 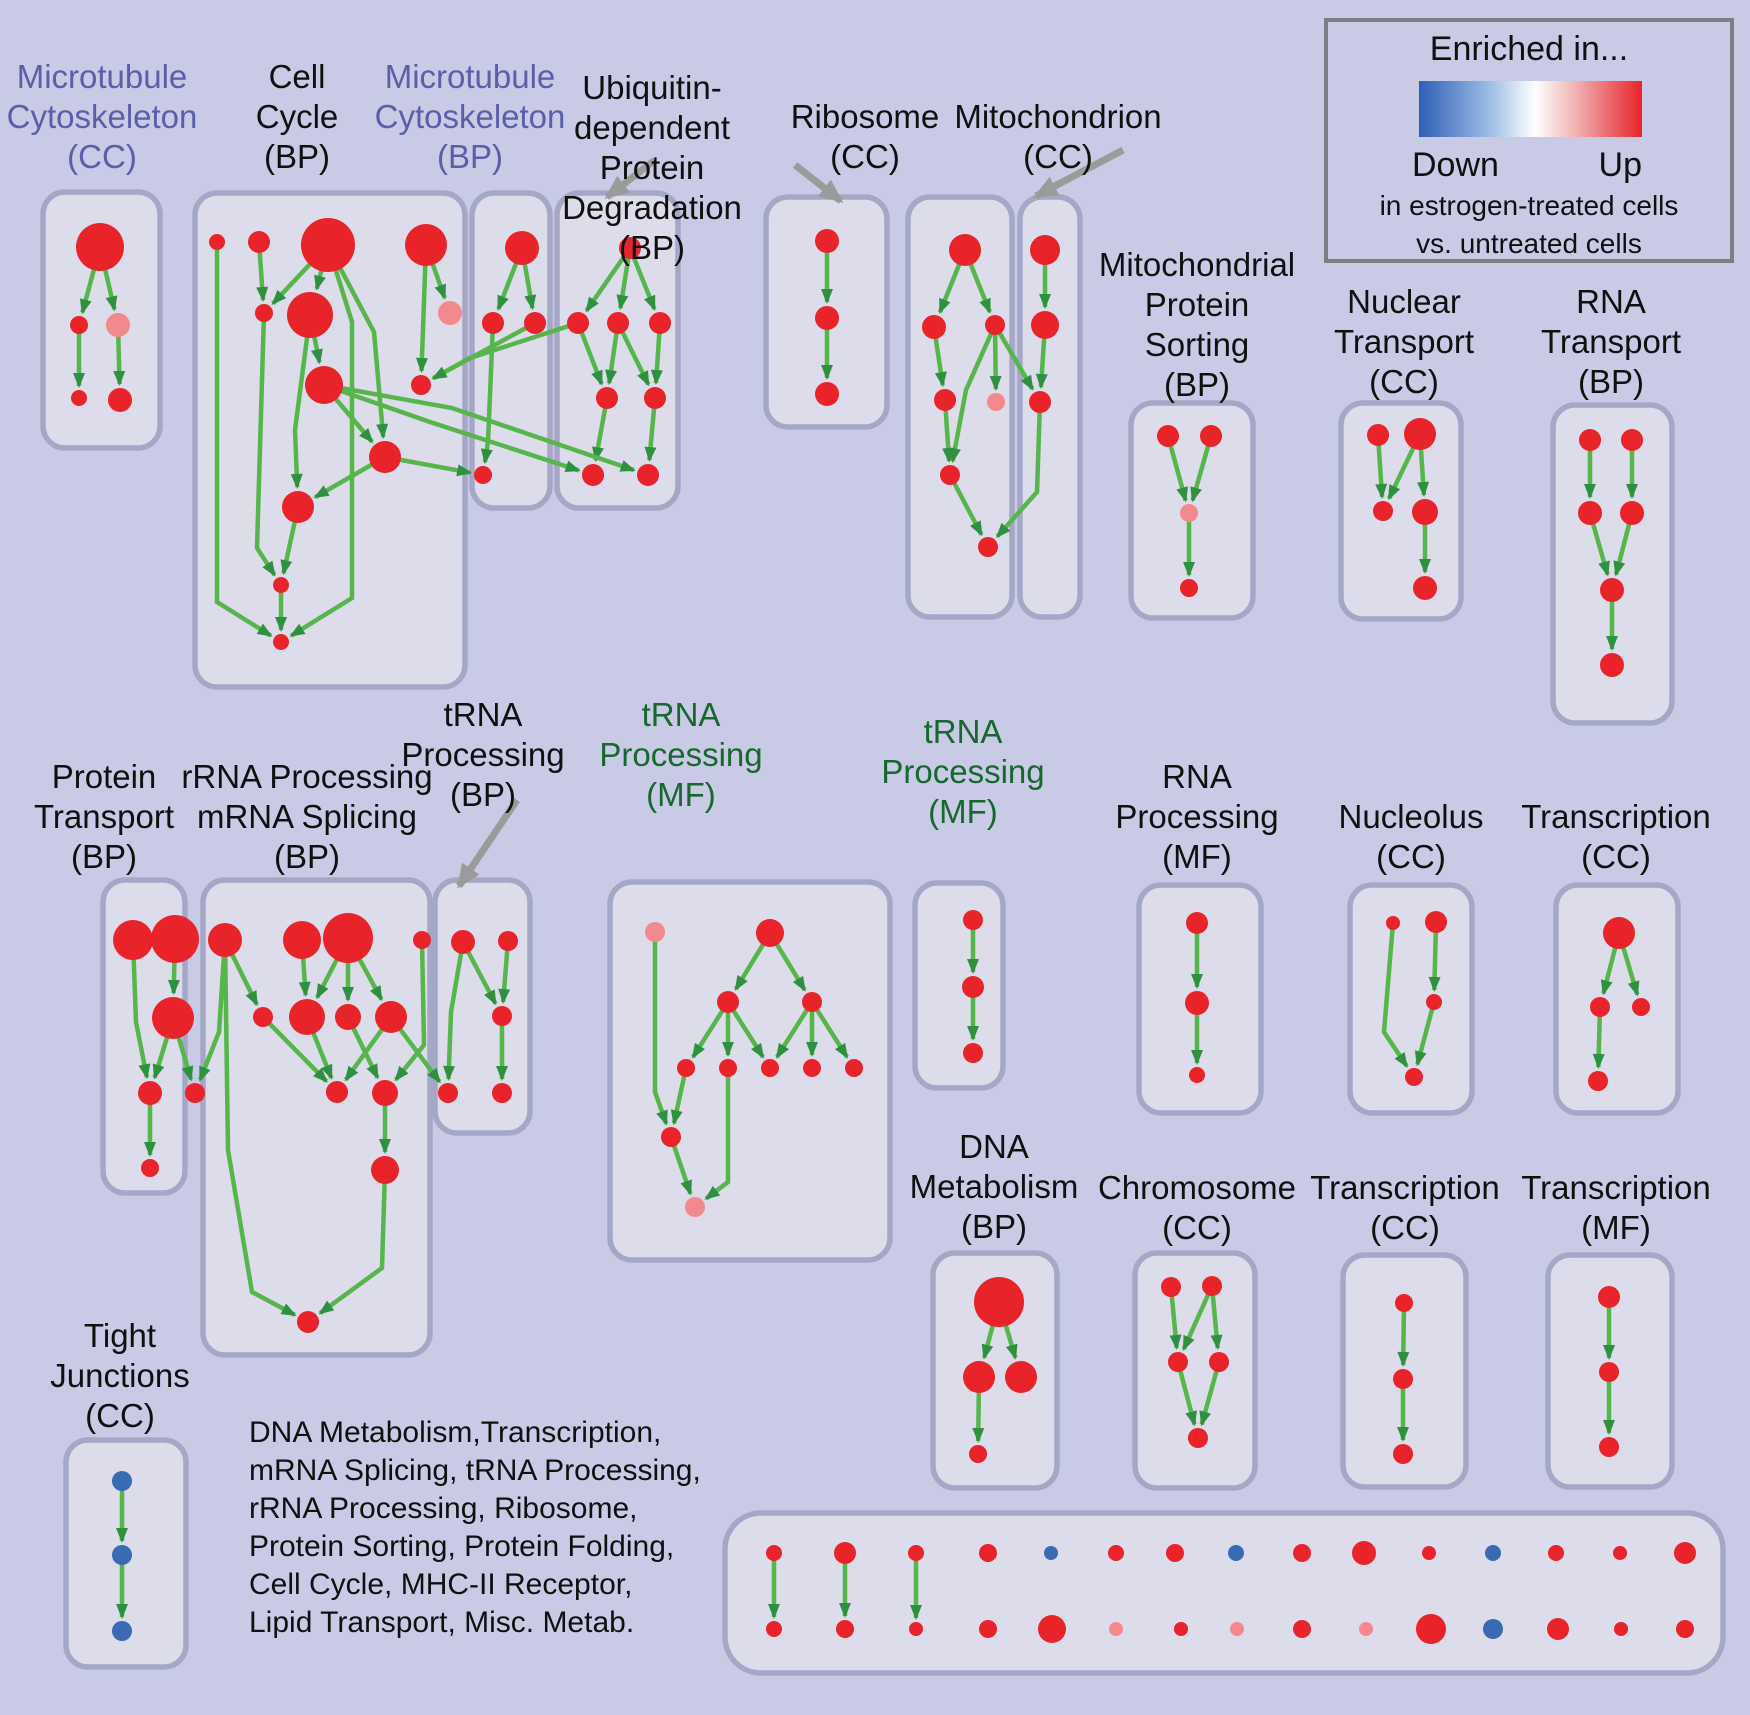 What do you see at coordinates (385, 457) in the screenshot?
I see `cell-cycle-node-c10` at bounding box center [385, 457].